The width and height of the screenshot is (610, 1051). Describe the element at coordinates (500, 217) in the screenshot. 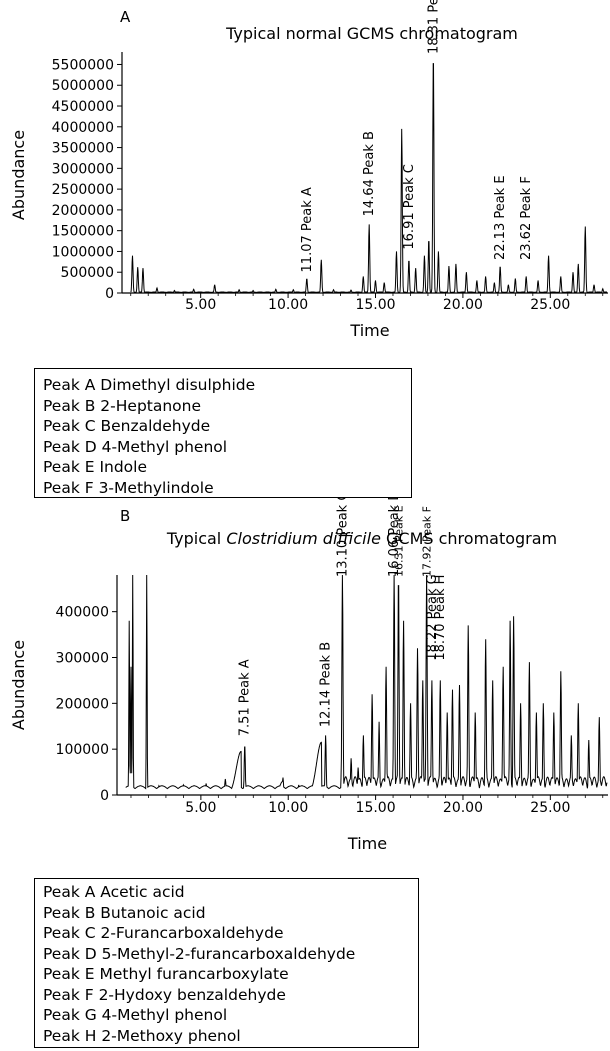

I see `peak-label: 22.13 Peak E` at that location.